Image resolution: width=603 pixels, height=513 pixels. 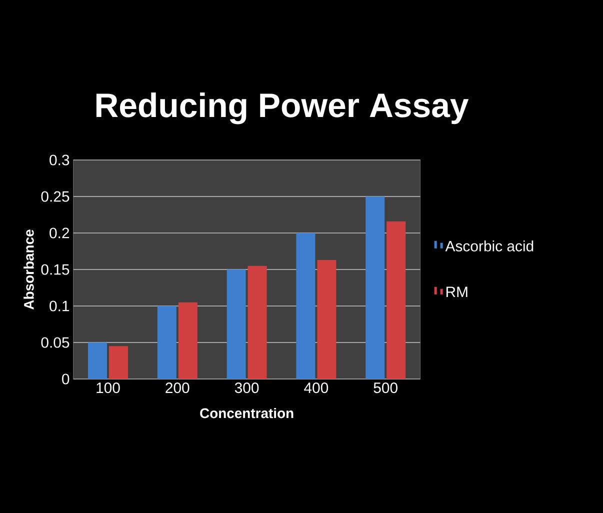 I want to click on y-axis-title: Absorbance, so click(x=29, y=270).